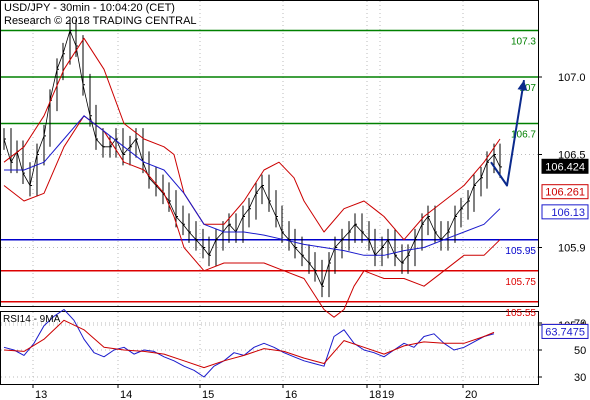 The height and width of the screenshot is (400, 590). Describe the element at coordinates (520, 282) in the screenshot. I see `level-label-support: 105.75` at that location.